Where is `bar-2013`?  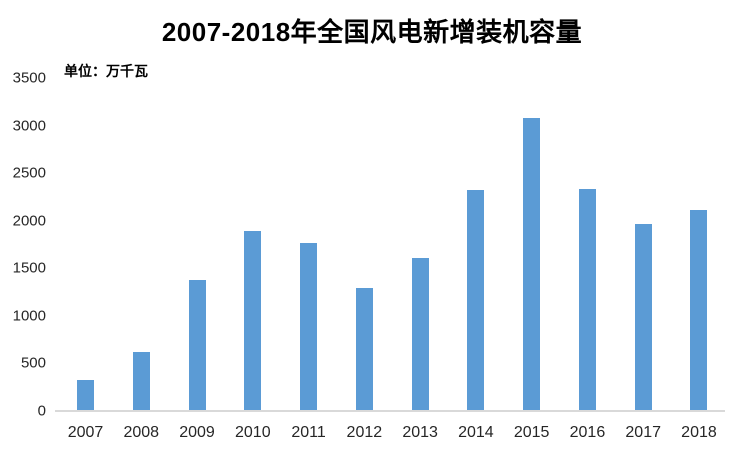
bar-2013 is located at coordinates (420, 334).